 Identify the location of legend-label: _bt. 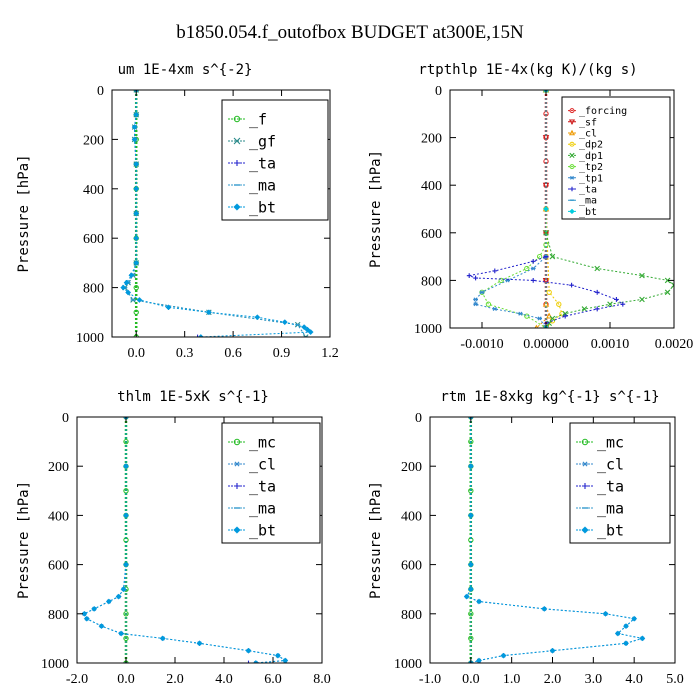
(588, 212).